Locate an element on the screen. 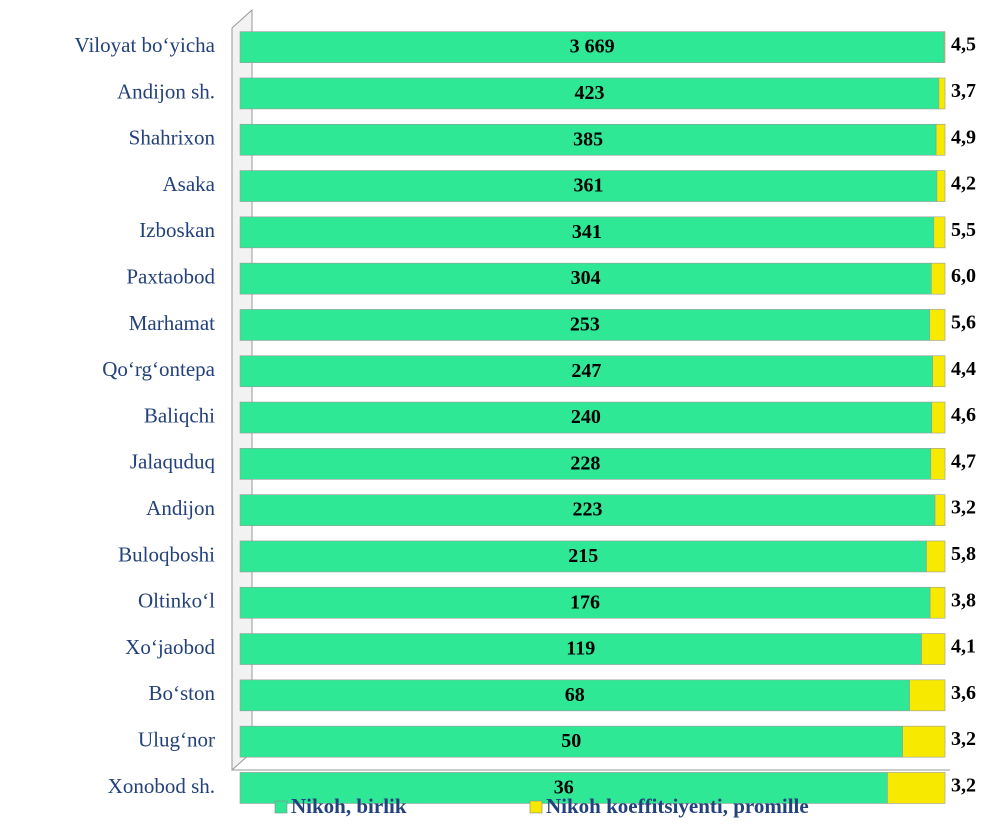  category-label: Xo‘jaobod is located at coordinates (170, 647).